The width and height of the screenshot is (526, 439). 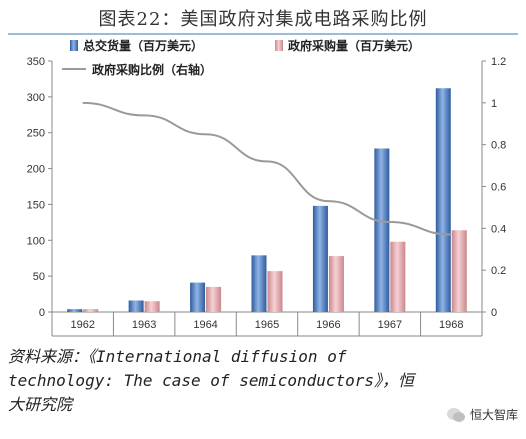 What do you see at coordinates (279, 45) in the screenshot?
I see `legend-government-swatch` at bounding box center [279, 45].